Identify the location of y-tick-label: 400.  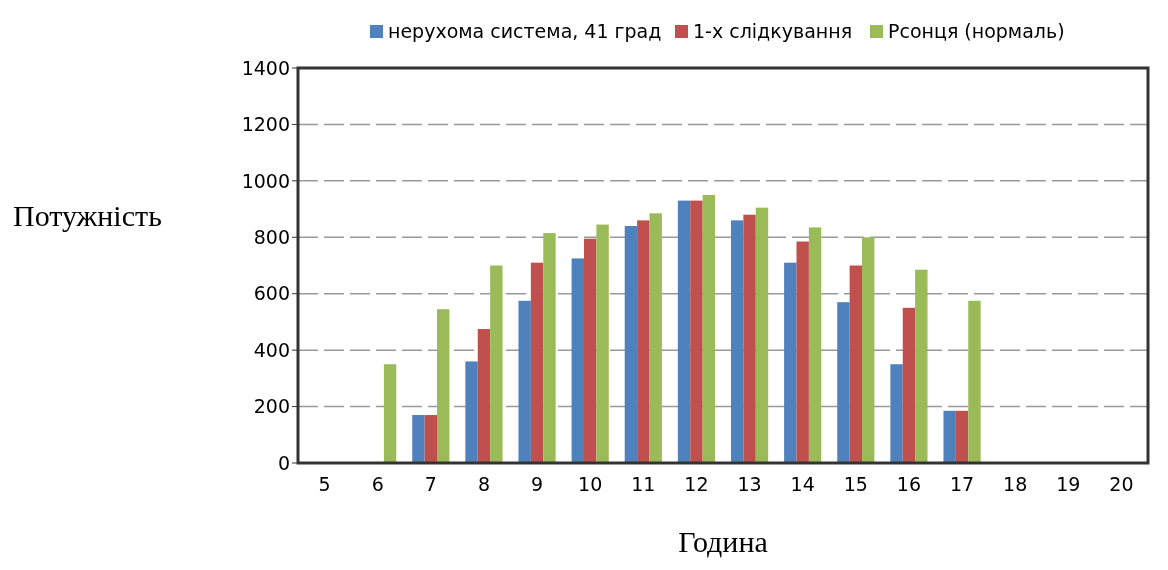
(271, 349).